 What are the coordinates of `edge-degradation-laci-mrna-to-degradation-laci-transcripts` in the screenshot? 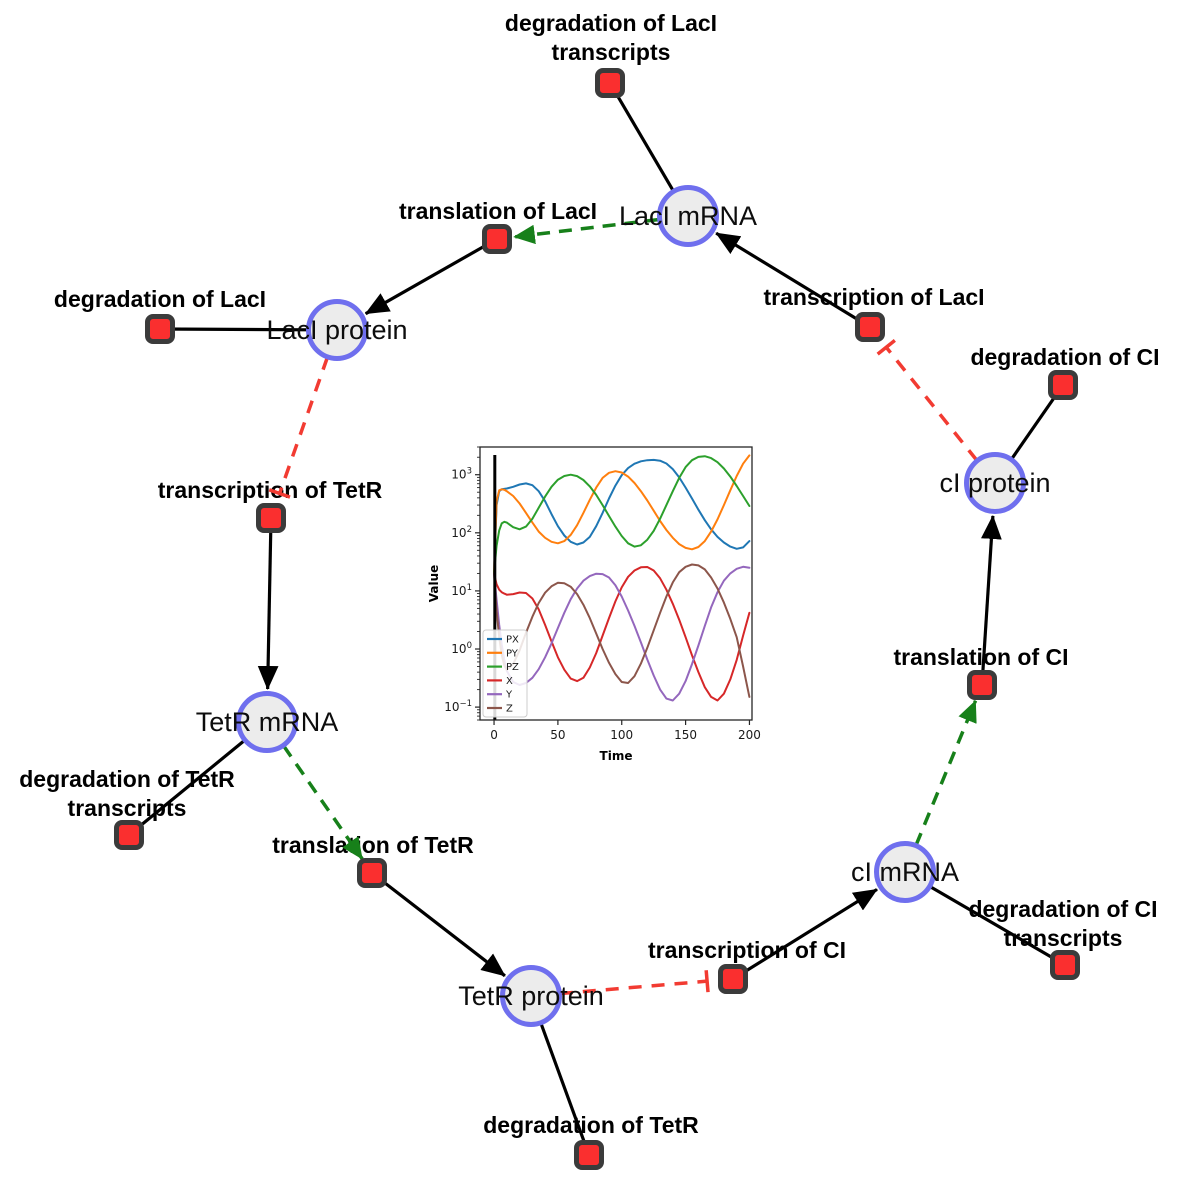 It's located at (641, 137).